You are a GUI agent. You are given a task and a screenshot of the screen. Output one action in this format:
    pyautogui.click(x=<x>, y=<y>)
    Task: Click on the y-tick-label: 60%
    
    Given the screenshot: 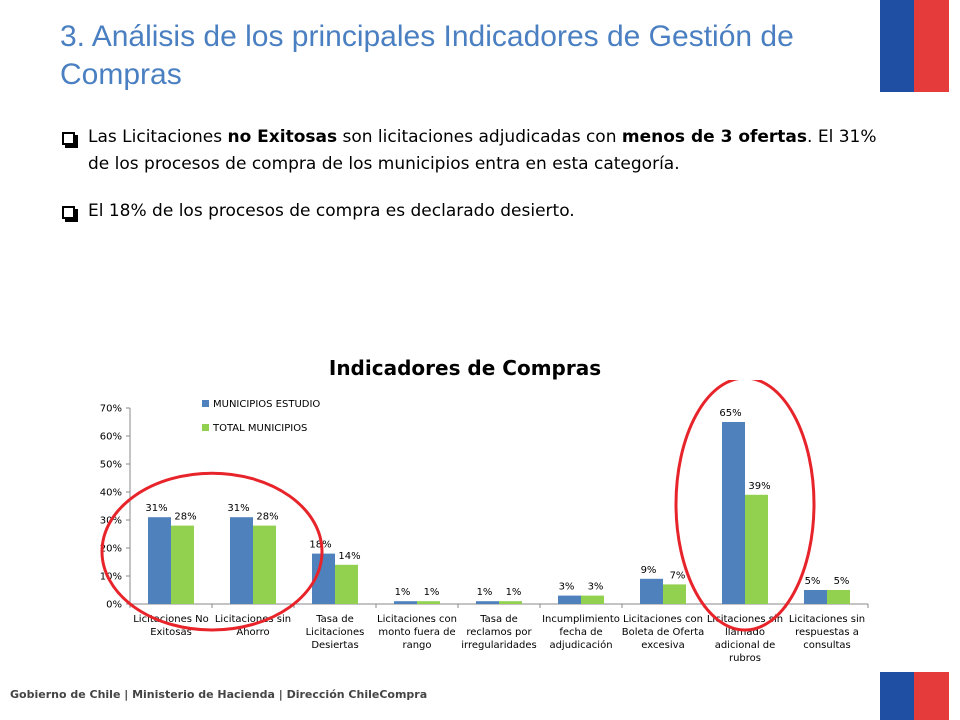 What is the action you would take?
    pyautogui.click(x=111, y=437)
    